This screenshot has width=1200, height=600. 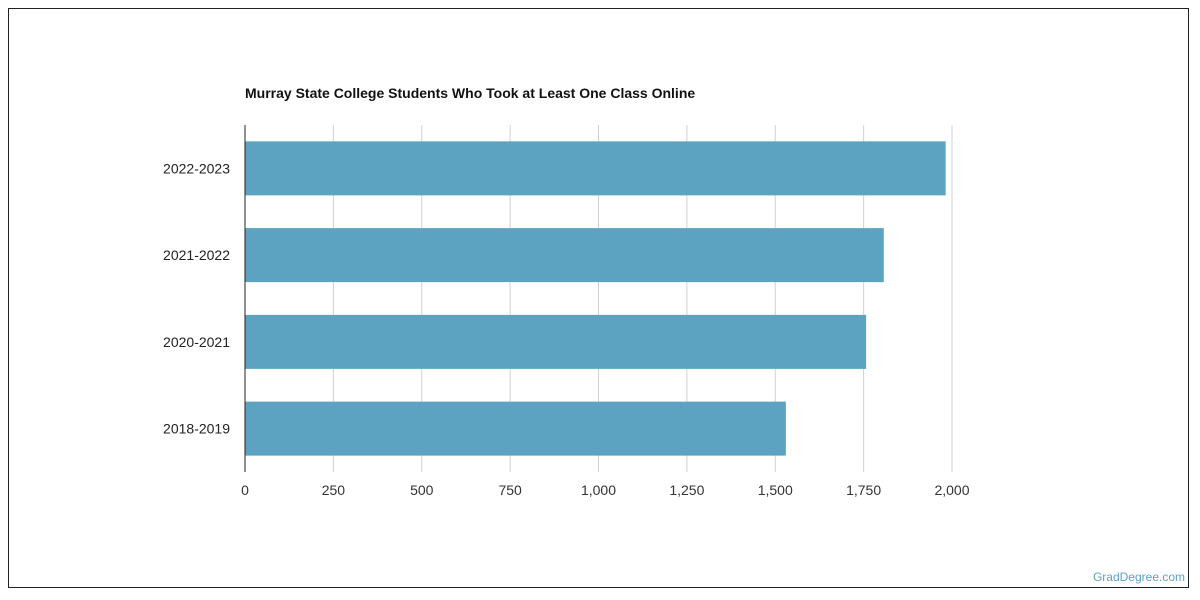 What do you see at coordinates (422, 490) in the screenshot?
I see `x-tick-label: 500` at bounding box center [422, 490].